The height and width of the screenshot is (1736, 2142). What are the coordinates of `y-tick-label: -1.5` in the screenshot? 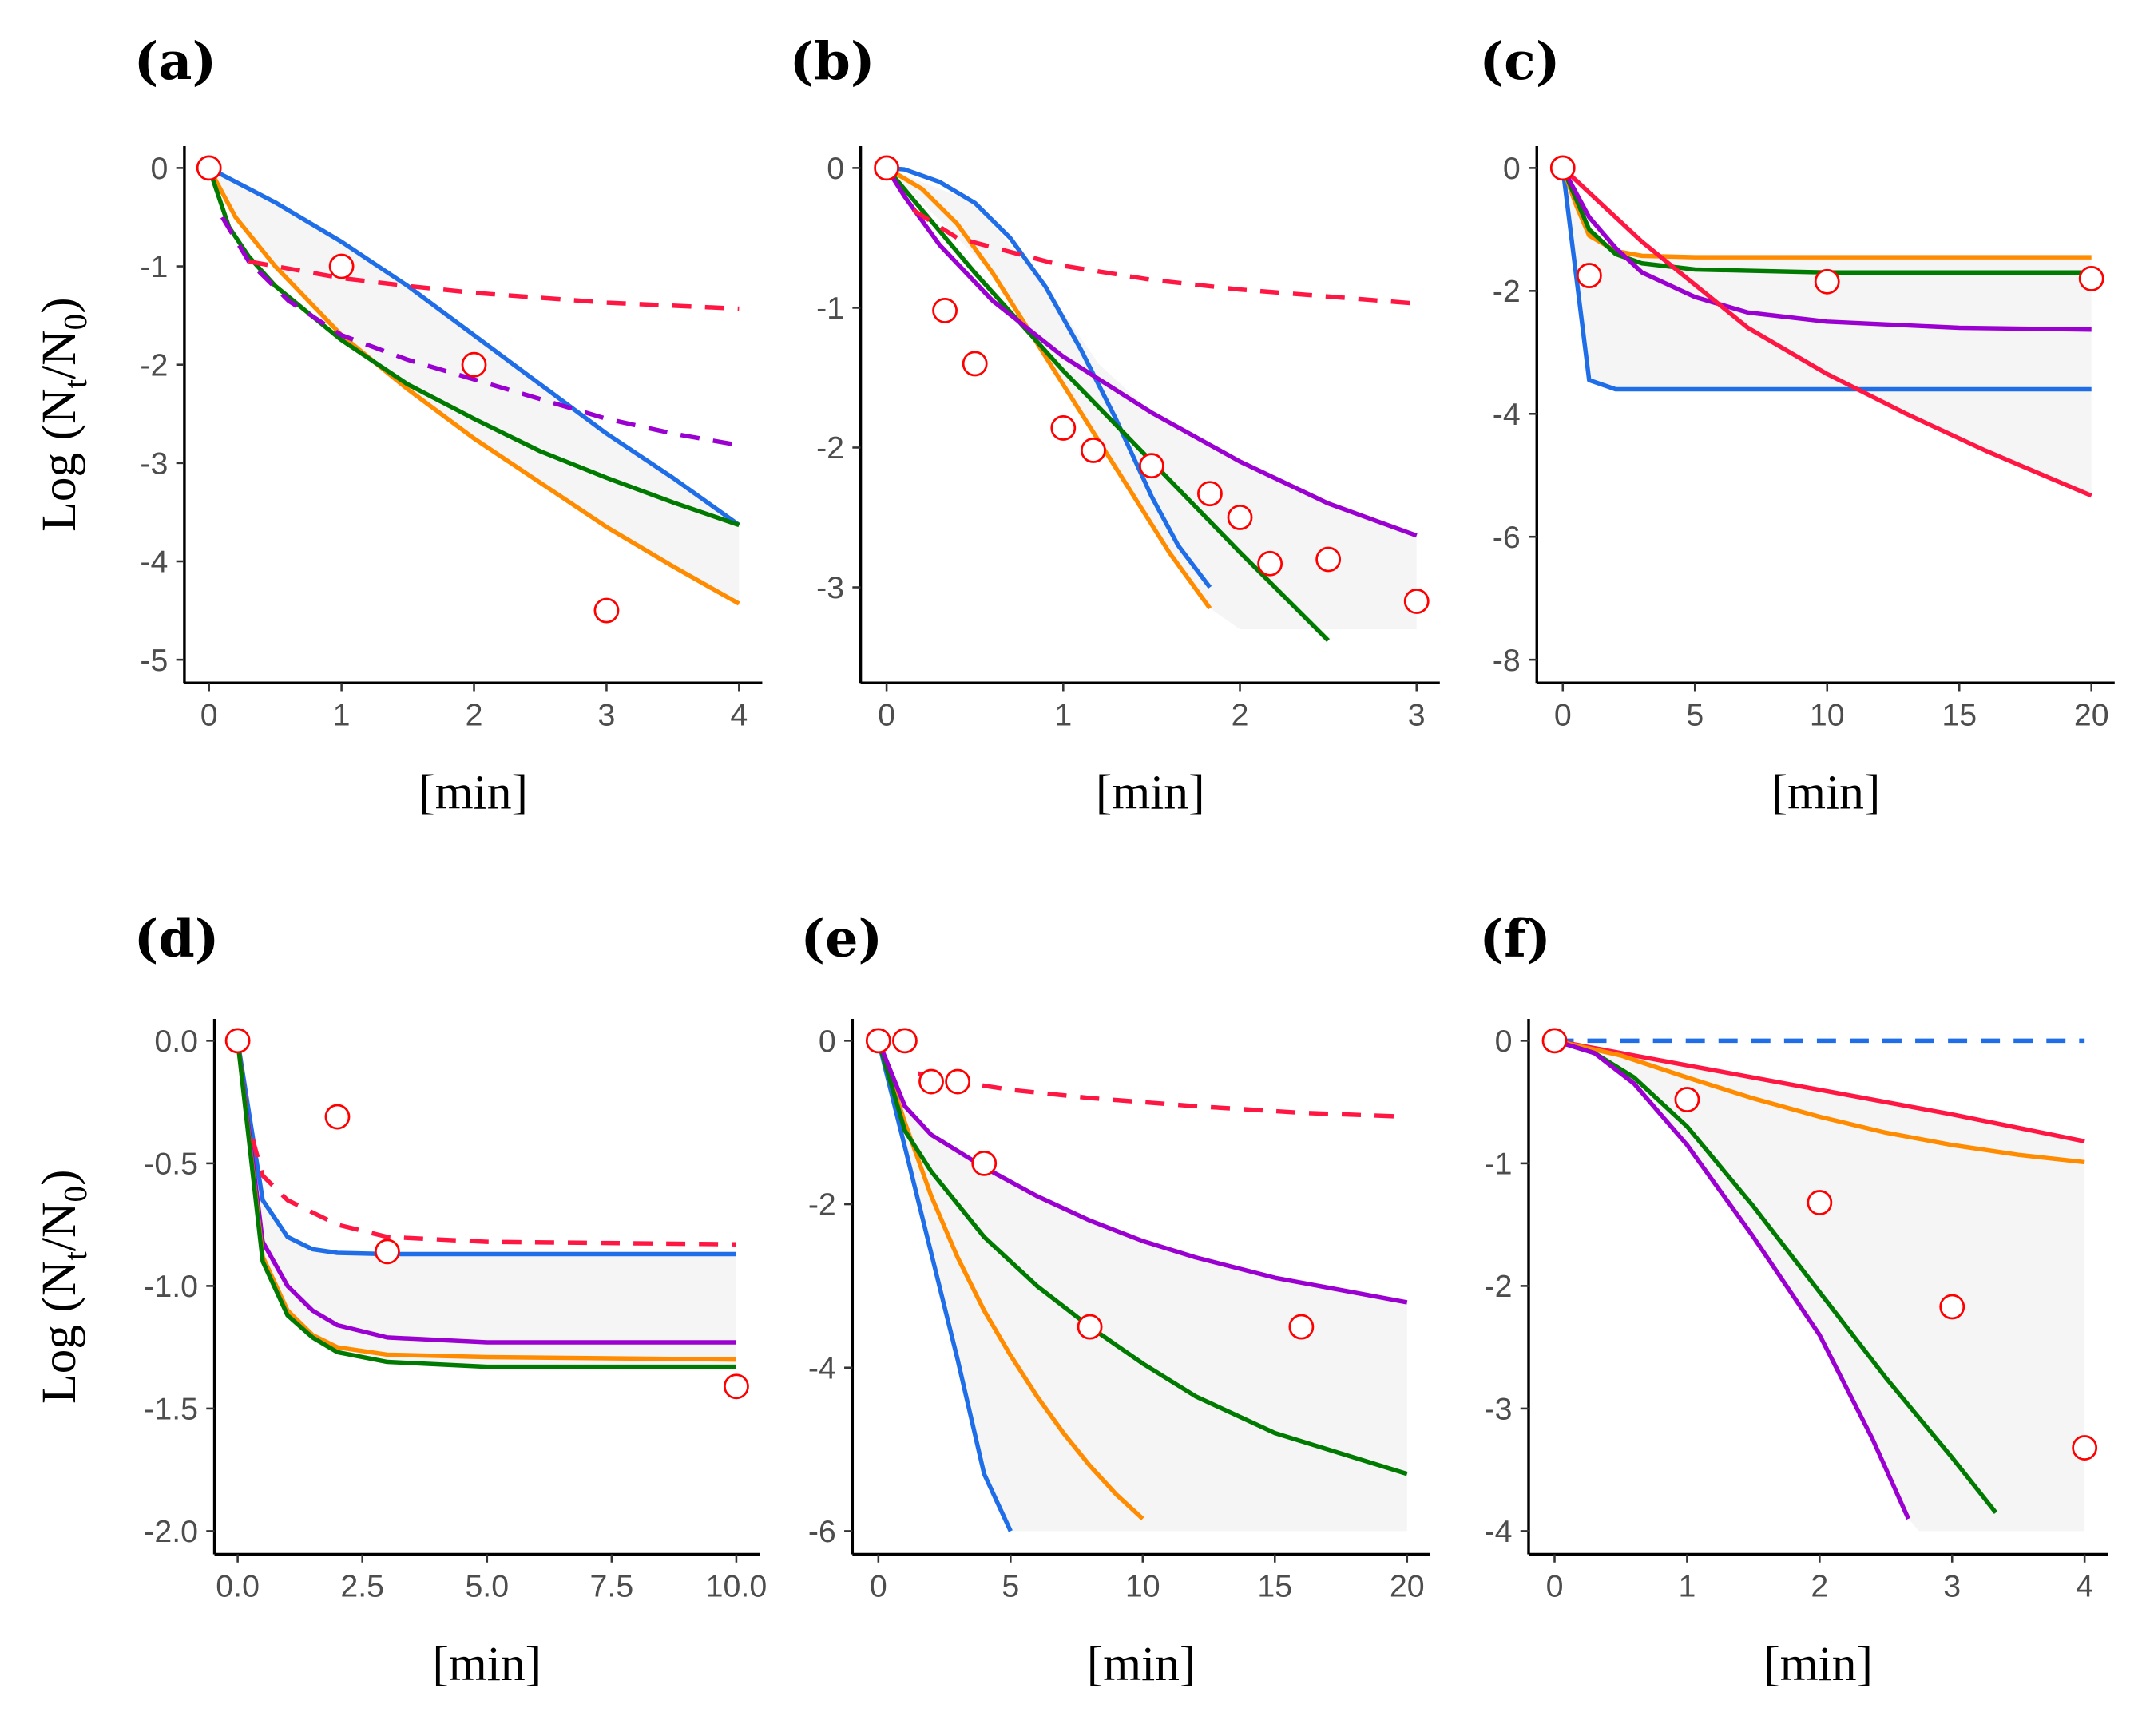 It's located at (171, 1409).